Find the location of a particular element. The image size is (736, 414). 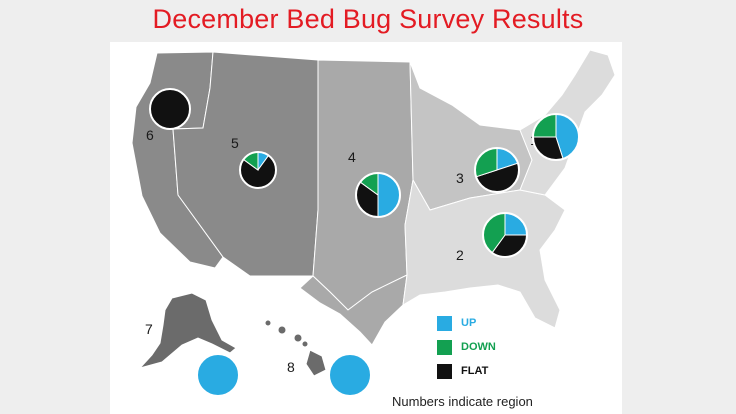

region-label-6: 6 is located at coordinates (150, 135).